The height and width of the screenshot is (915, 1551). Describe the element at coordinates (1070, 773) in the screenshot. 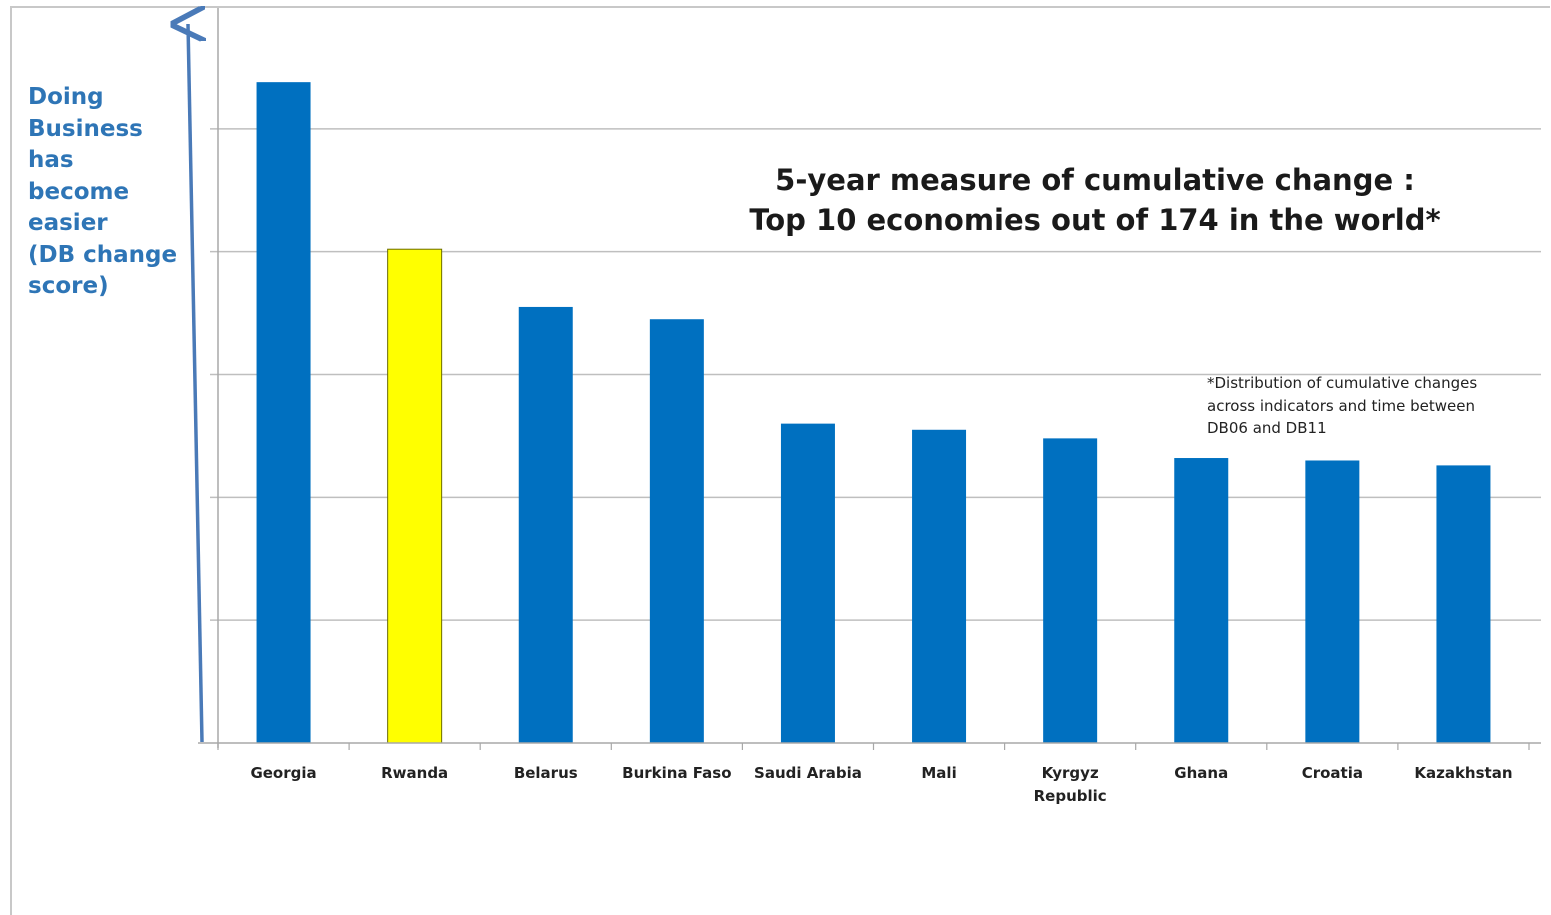

I see `category-label-kyrgyz-republic: Kyrgyz` at that location.